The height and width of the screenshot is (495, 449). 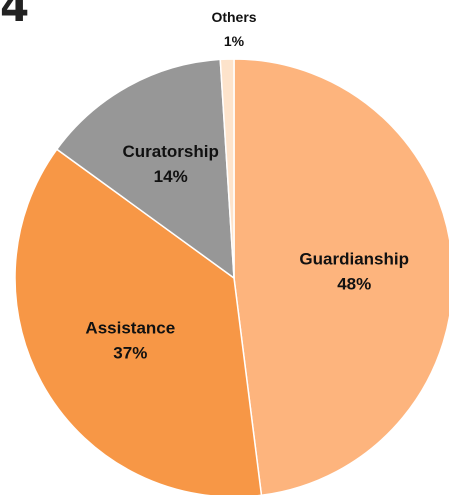 What do you see at coordinates (15, 15) in the screenshot?
I see `figure-number: 4` at bounding box center [15, 15].